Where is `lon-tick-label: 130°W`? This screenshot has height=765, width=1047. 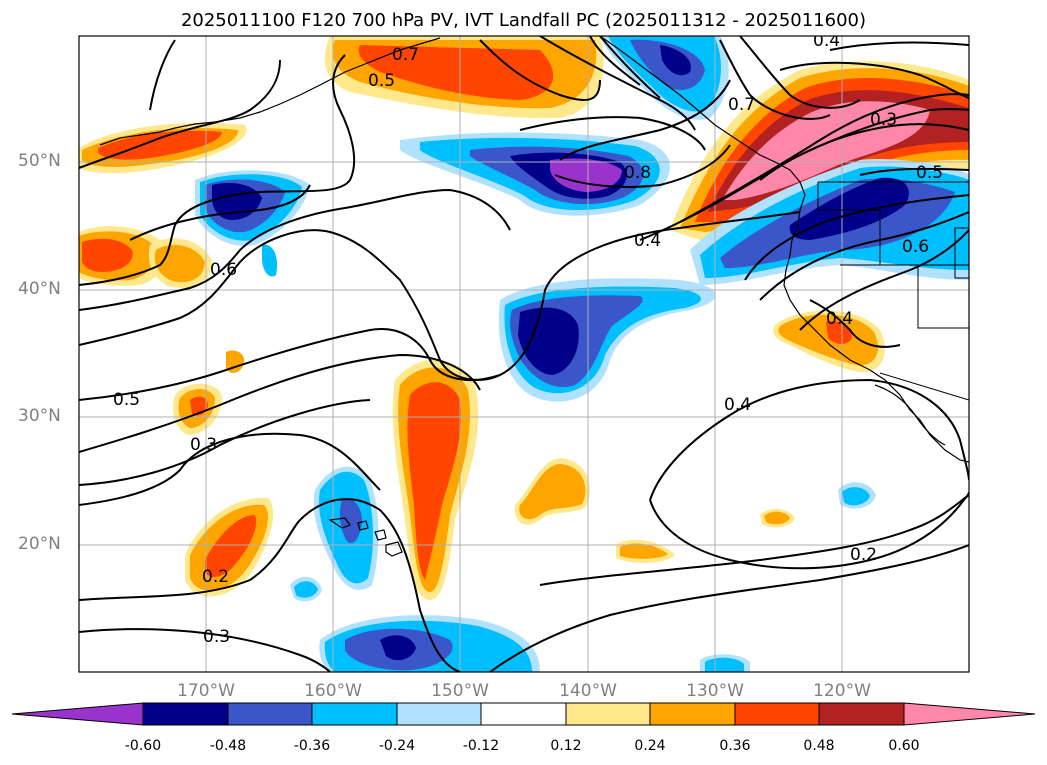 lon-tick-label: 130°W is located at coordinates (715, 691).